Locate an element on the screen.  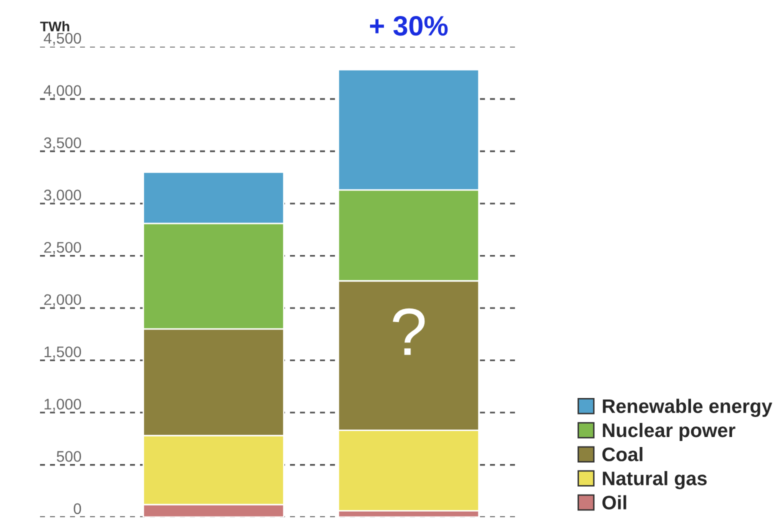
y-tick-label: 4,000 is located at coordinates (63, 91).